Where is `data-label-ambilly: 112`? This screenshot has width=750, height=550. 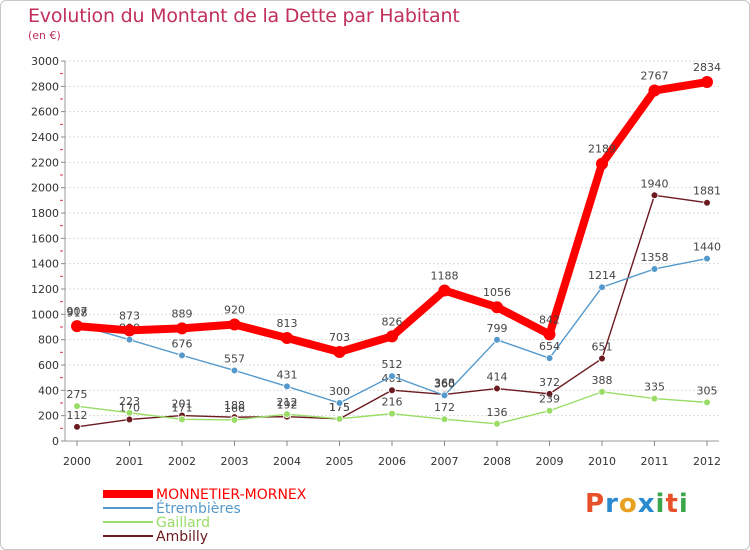 data-label-ambilly: 112 is located at coordinates (77, 415).